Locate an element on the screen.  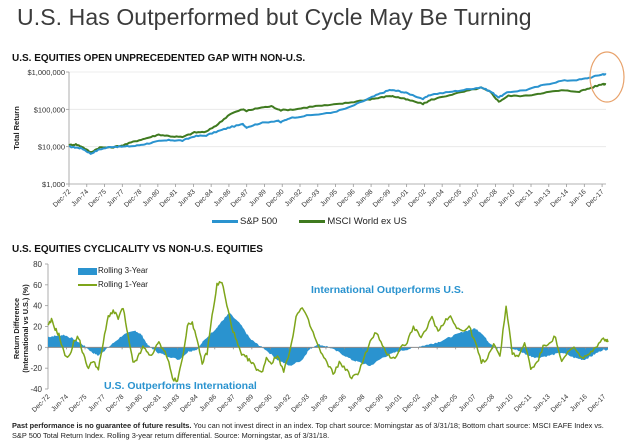
bottom-xtick-label: Jun-07 is located at coordinates (468, 403).